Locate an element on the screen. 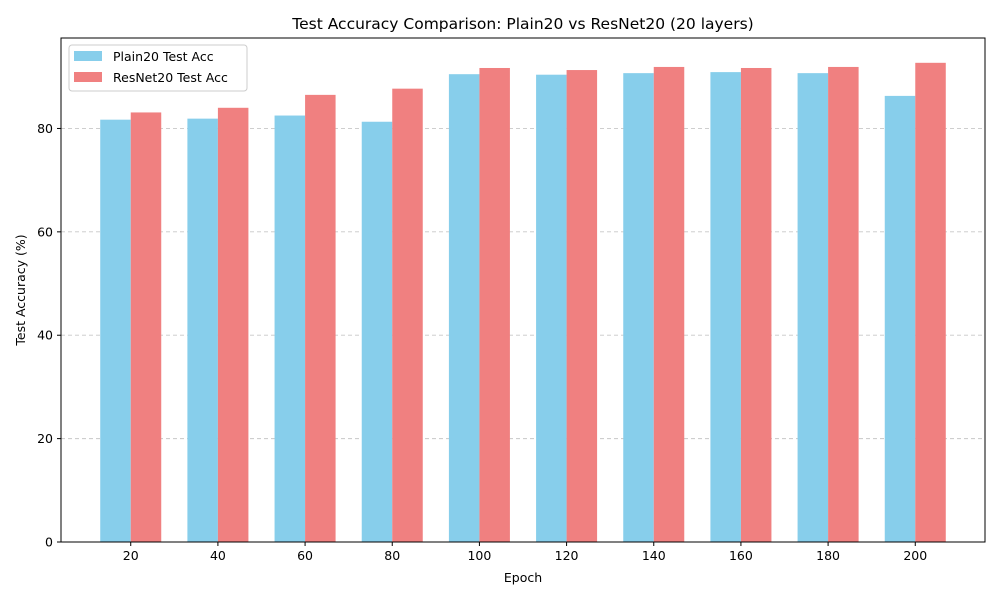  x-tick-label: 140 is located at coordinates (654, 555).